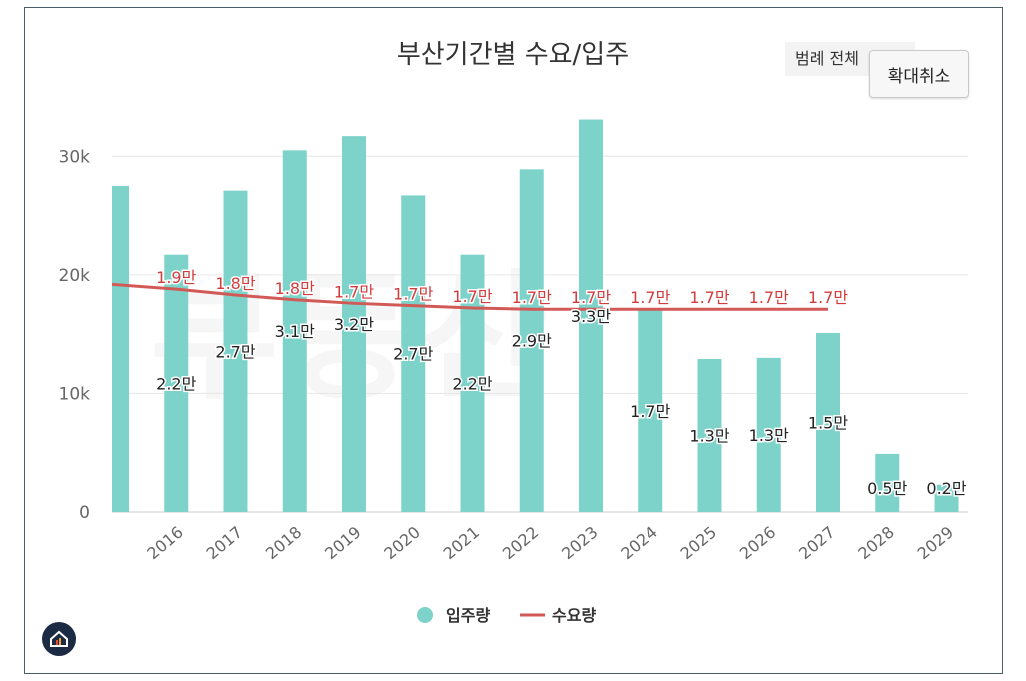  What do you see at coordinates (816, 543) in the screenshot?
I see `x-tick-label: 2027` at bounding box center [816, 543].